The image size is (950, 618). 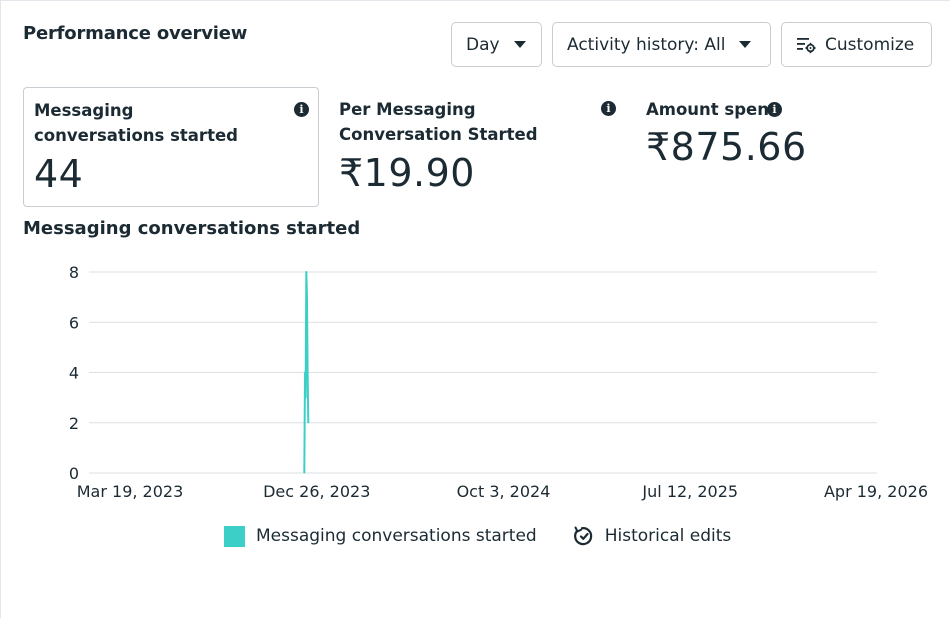 What do you see at coordinates (726, 147) in the screenshot?
I see `metric-value: ₹875.66` at bounding box center [726, 147].